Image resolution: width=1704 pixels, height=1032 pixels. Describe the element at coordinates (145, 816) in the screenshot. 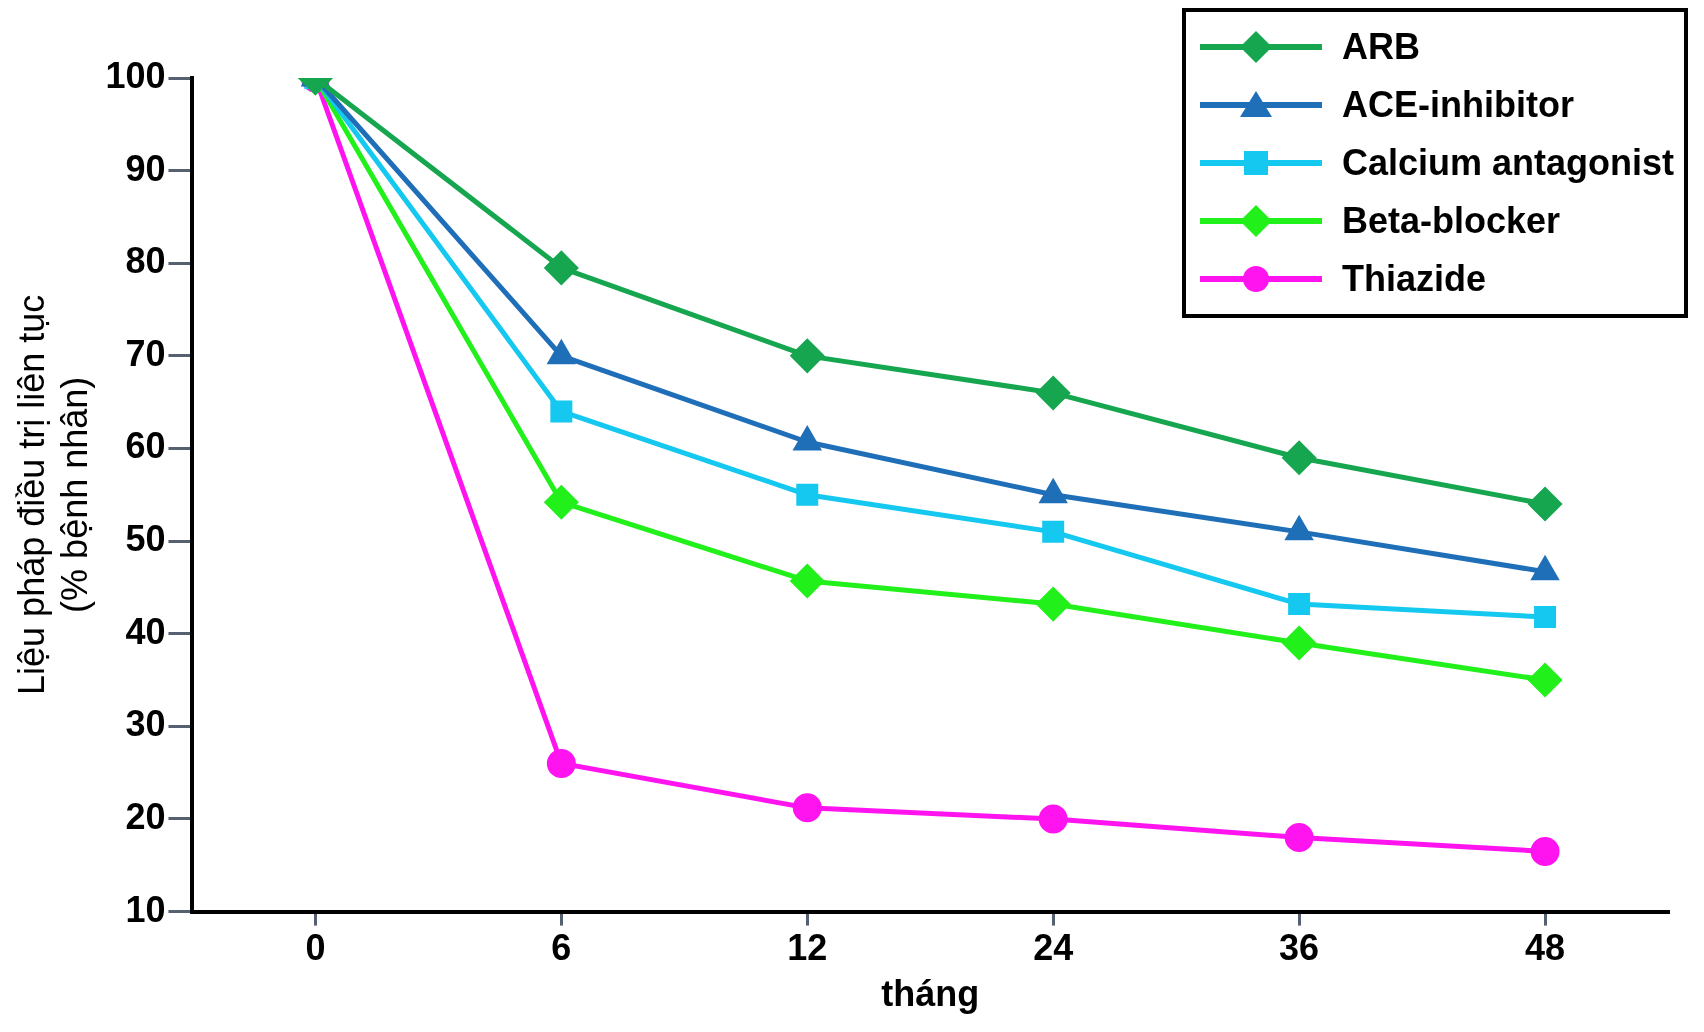

I see `y-tick-label: 20` at that location.